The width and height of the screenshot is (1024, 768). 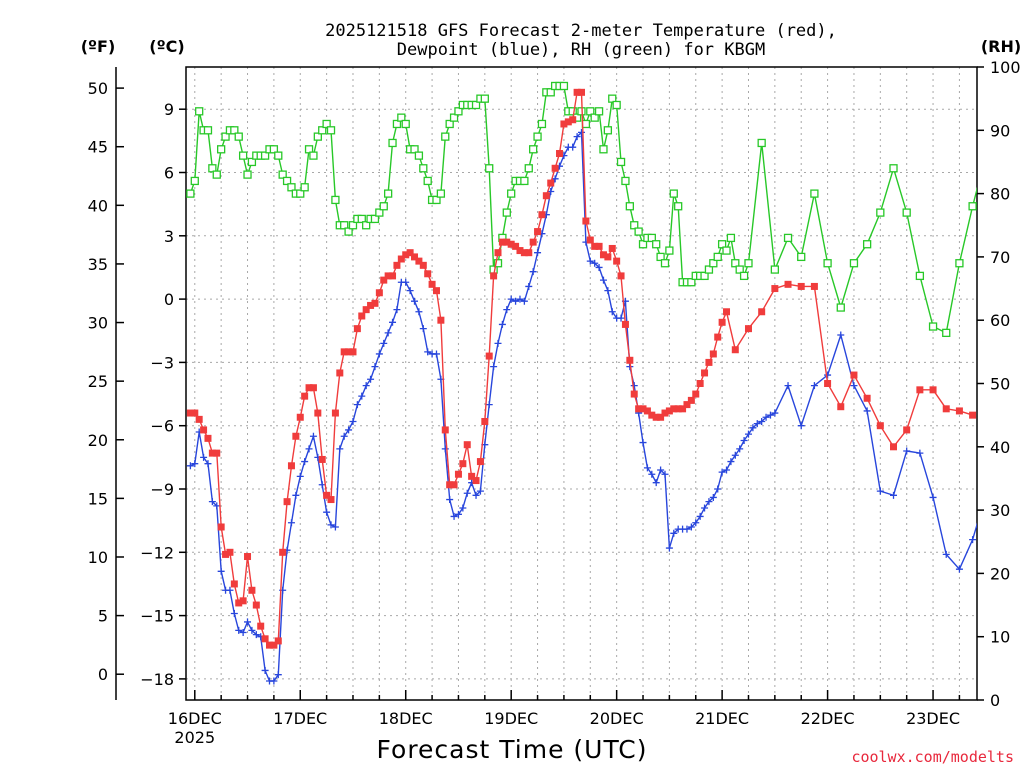 What do you see at coordinates (932, 757) in the screenshot?
I see `credit-label: coolwx.com/modelts` at bounding box center [932, 757].